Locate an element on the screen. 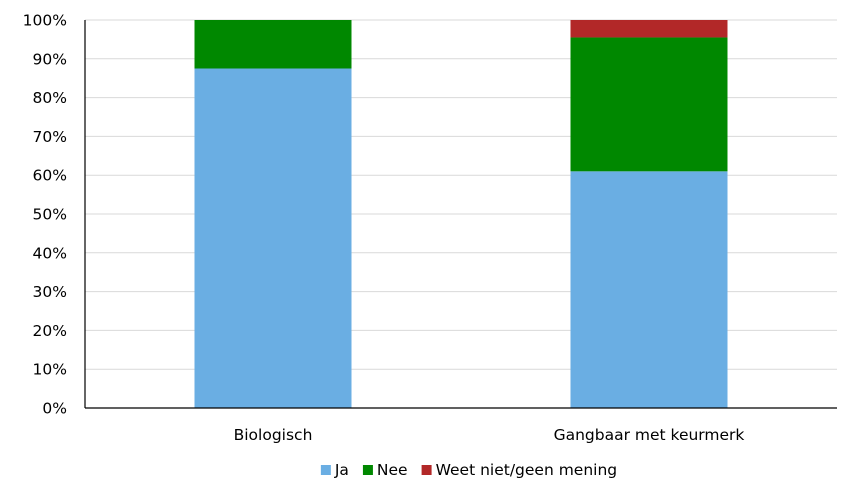 The image size is (847, 483). y-tick-label: 70% is located at coordinates (50, 137).